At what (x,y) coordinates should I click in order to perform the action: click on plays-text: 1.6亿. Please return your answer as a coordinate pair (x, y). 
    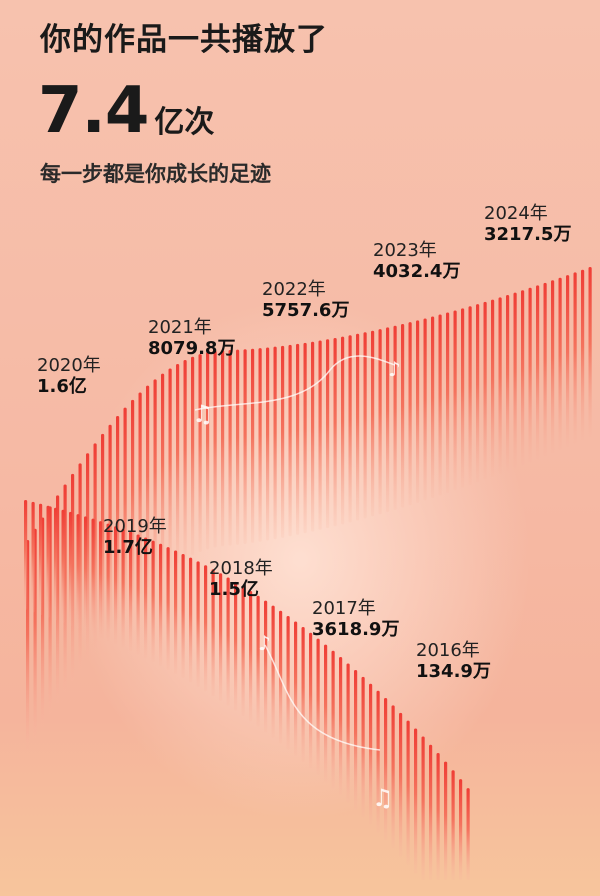
    Looking at the image, I should click on (62, 387).